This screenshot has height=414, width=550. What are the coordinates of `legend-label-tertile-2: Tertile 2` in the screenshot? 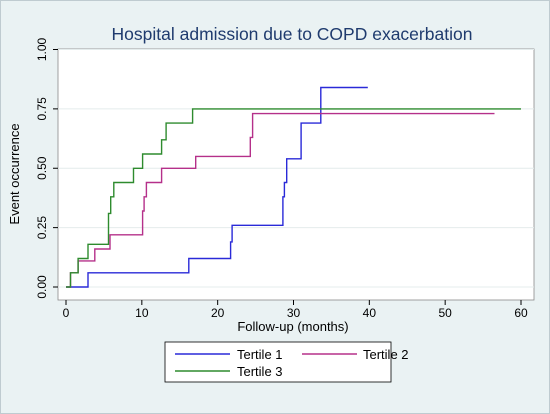 It's located at (386, 354).